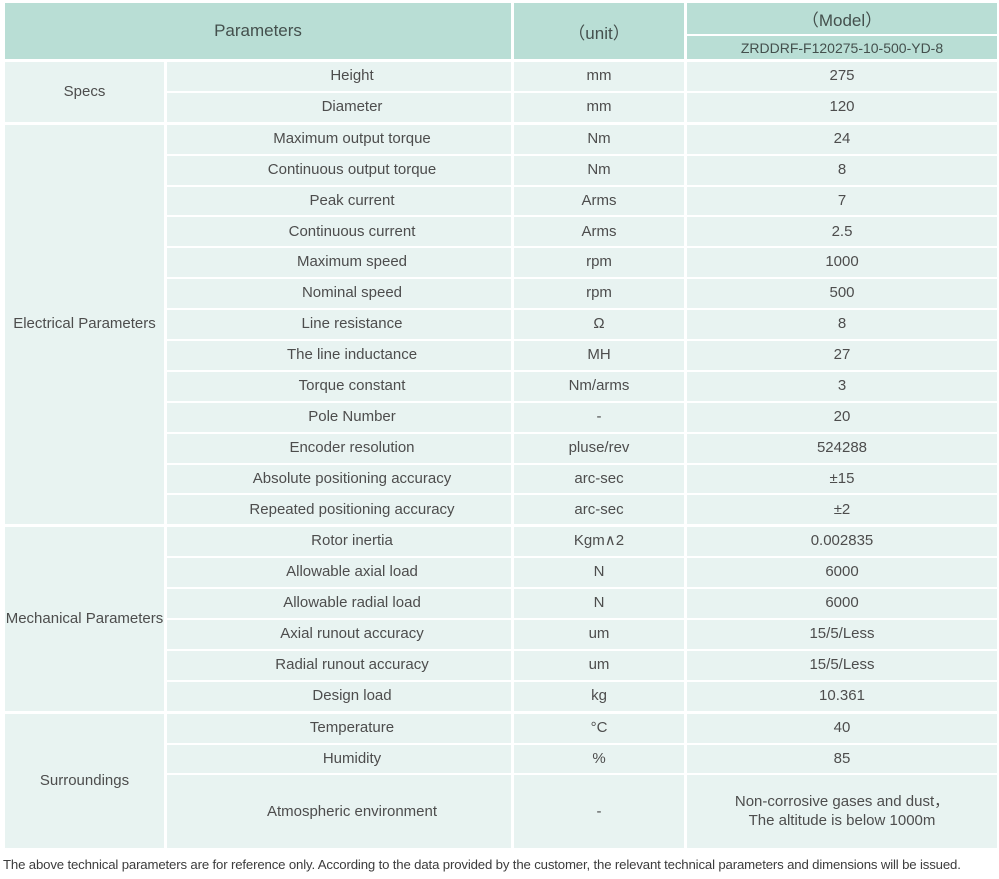 The image size is (999, 879). What do you see at coordinates (339, 758) in the screenshot?
I see `param-name-cell: Humidity` at bounding box center [339, 758].